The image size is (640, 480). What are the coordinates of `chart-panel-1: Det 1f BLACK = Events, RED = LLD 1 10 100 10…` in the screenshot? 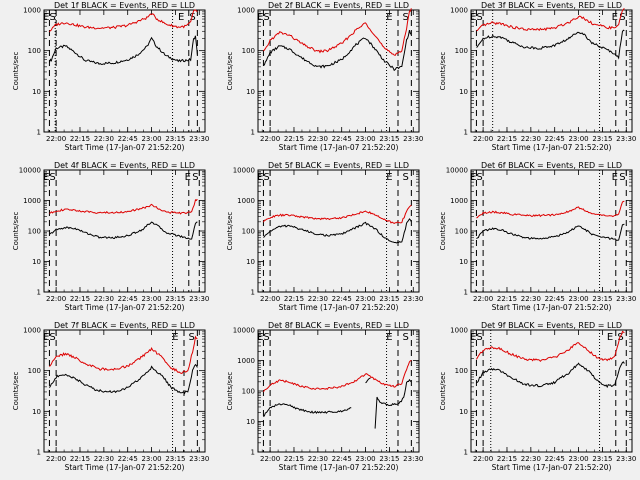 It's located at (110, 76).